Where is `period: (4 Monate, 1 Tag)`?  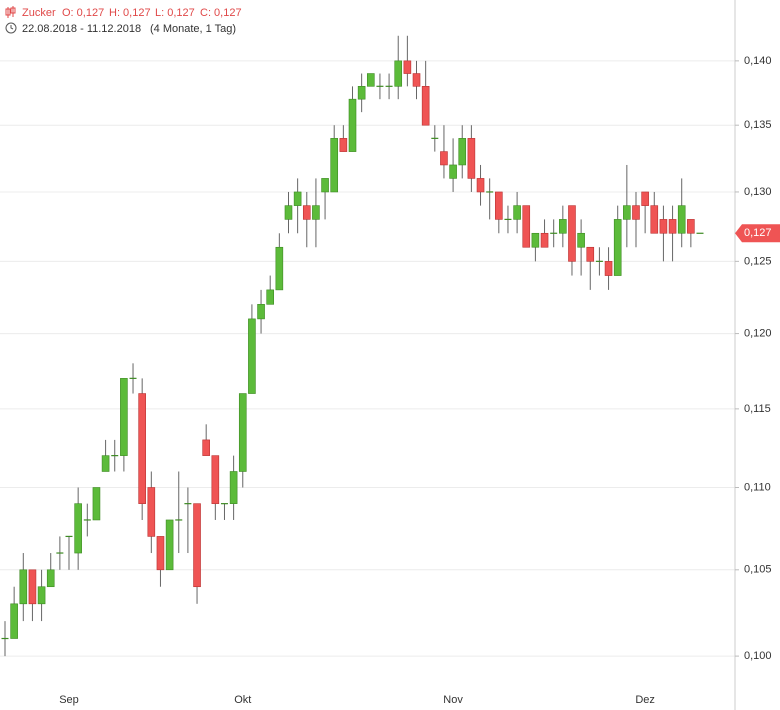 period: (4 Monate, 1 Tag) is located at coordinates (193, 29).